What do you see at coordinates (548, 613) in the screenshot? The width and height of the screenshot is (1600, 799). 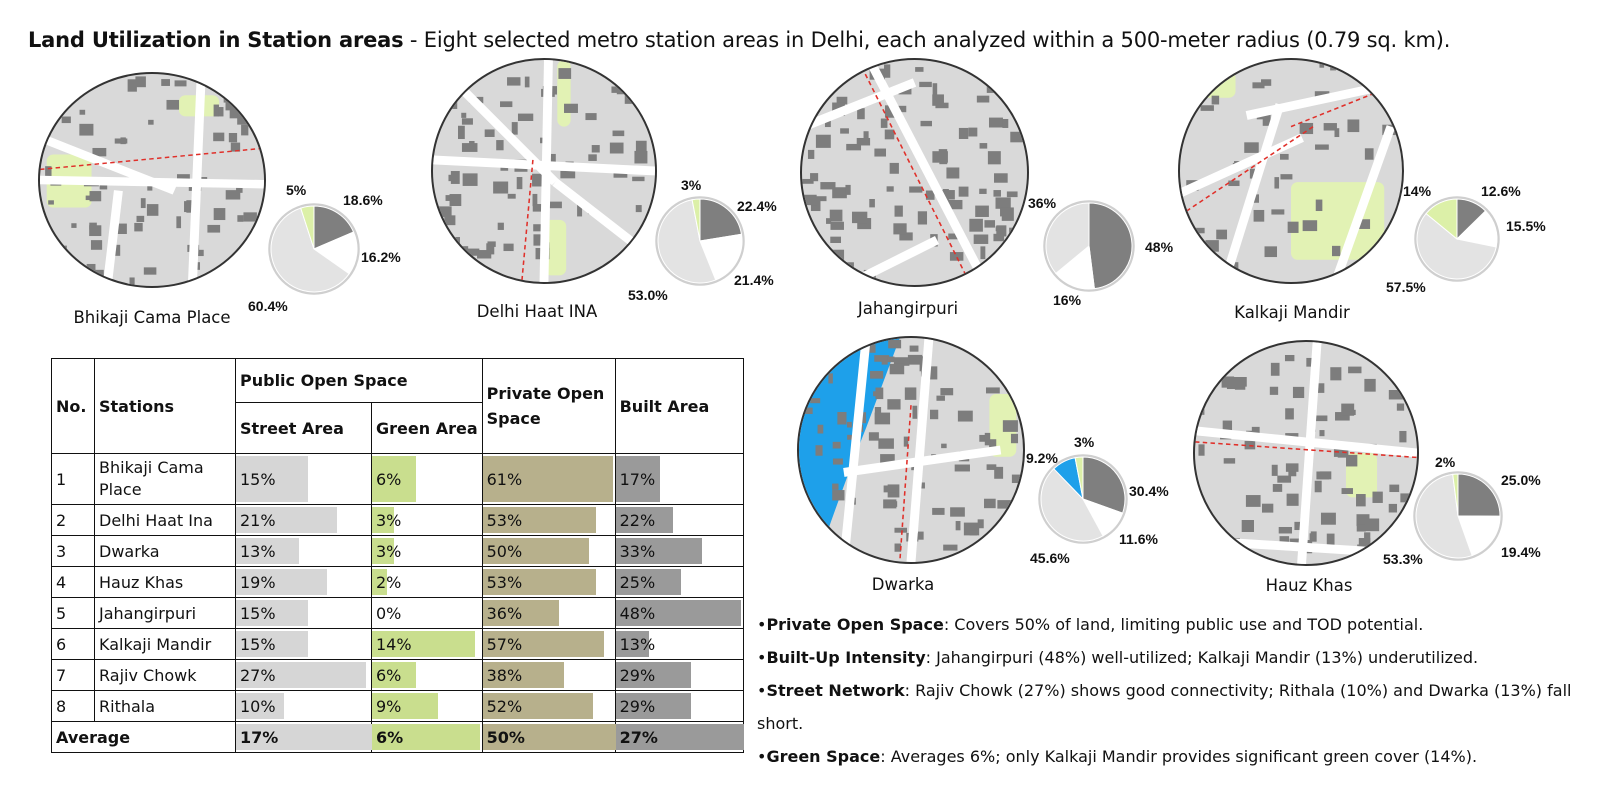 I see `cell-private: 36%` at bounding box center [548, 613].